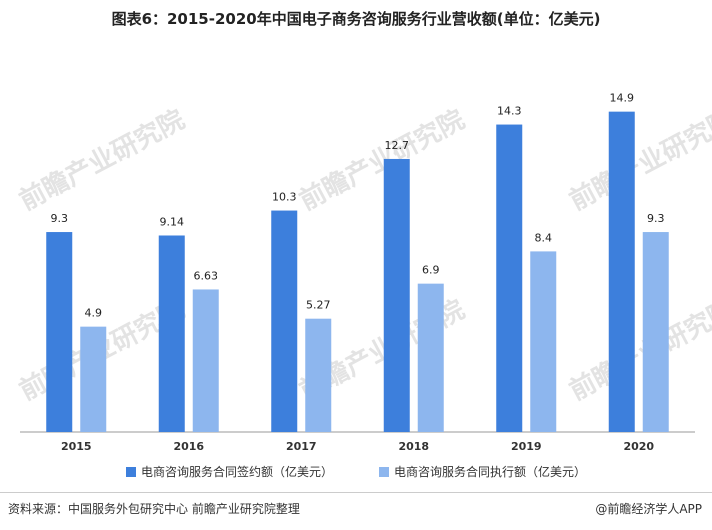  I want to click on data-label-series1-2017: 10.3, so click(284, 197).